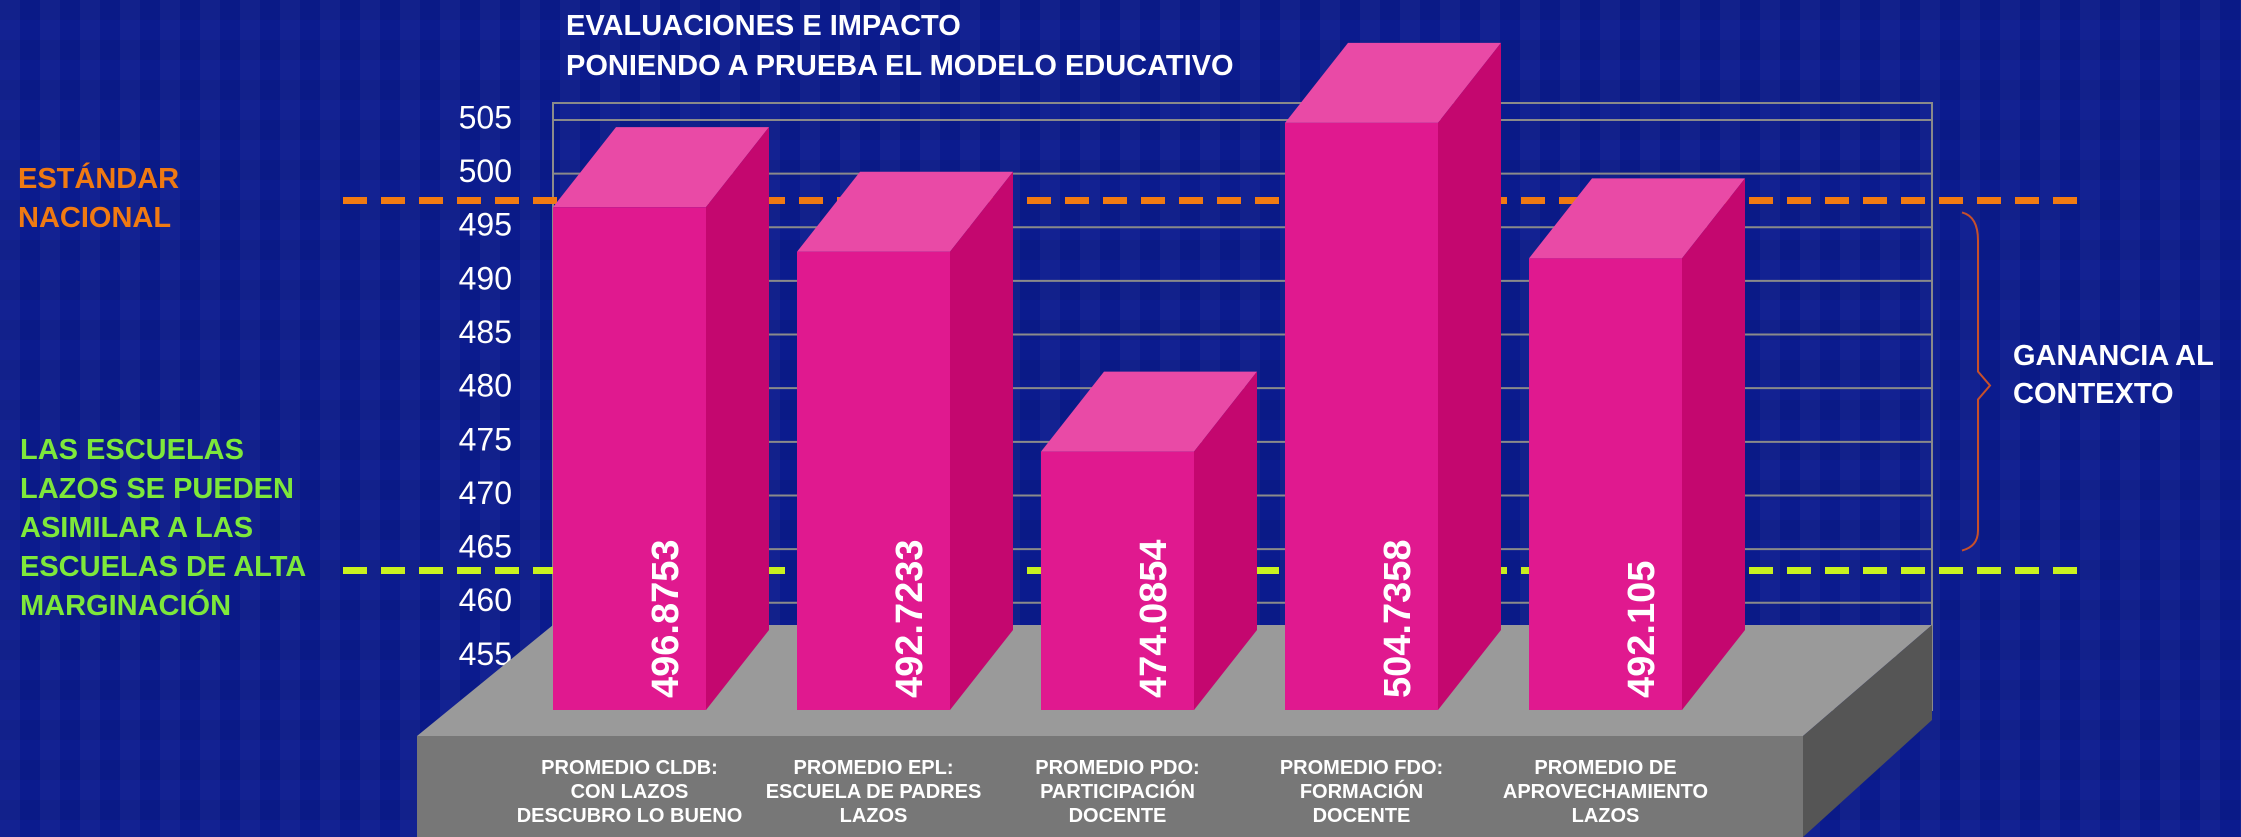  Describe the element at coordinates (1605, 792) in the screenshot. I see `x-tick-label: PROMEDIO DE APROVECHAMIENTO LAZOS` at that location.